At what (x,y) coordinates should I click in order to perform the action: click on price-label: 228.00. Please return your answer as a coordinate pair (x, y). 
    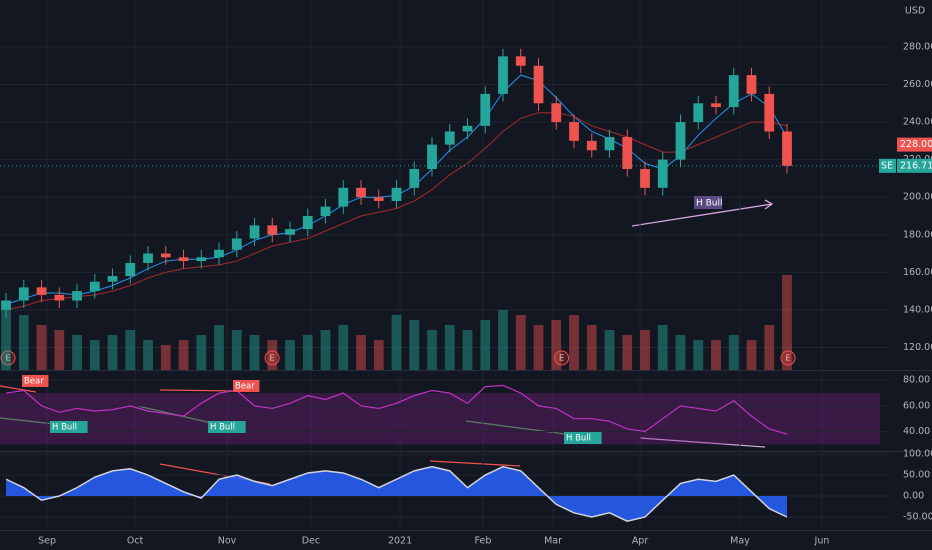
    Looking at the image, I should click on (916, 144).